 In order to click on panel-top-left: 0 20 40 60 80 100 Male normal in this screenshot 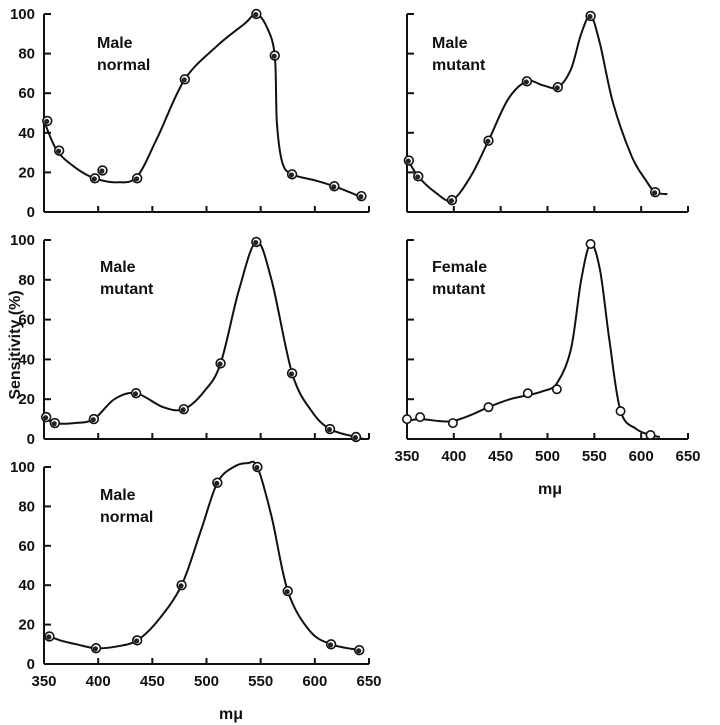, I will do `click(190, 113)`.